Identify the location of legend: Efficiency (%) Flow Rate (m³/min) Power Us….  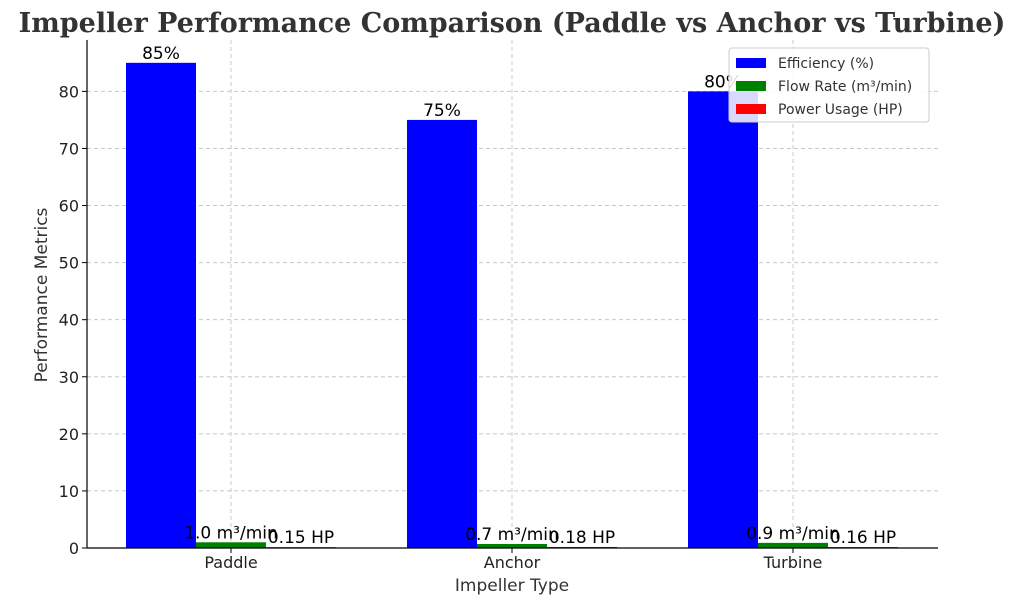
(829, 85).